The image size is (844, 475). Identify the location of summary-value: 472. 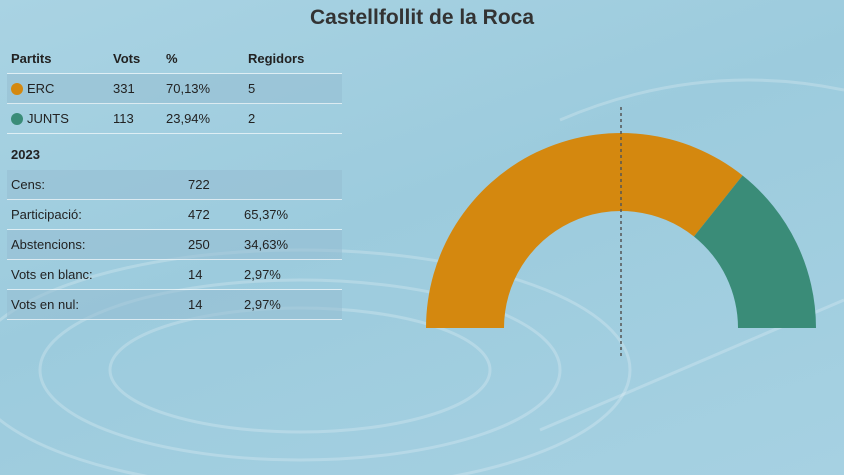
(199, 214).